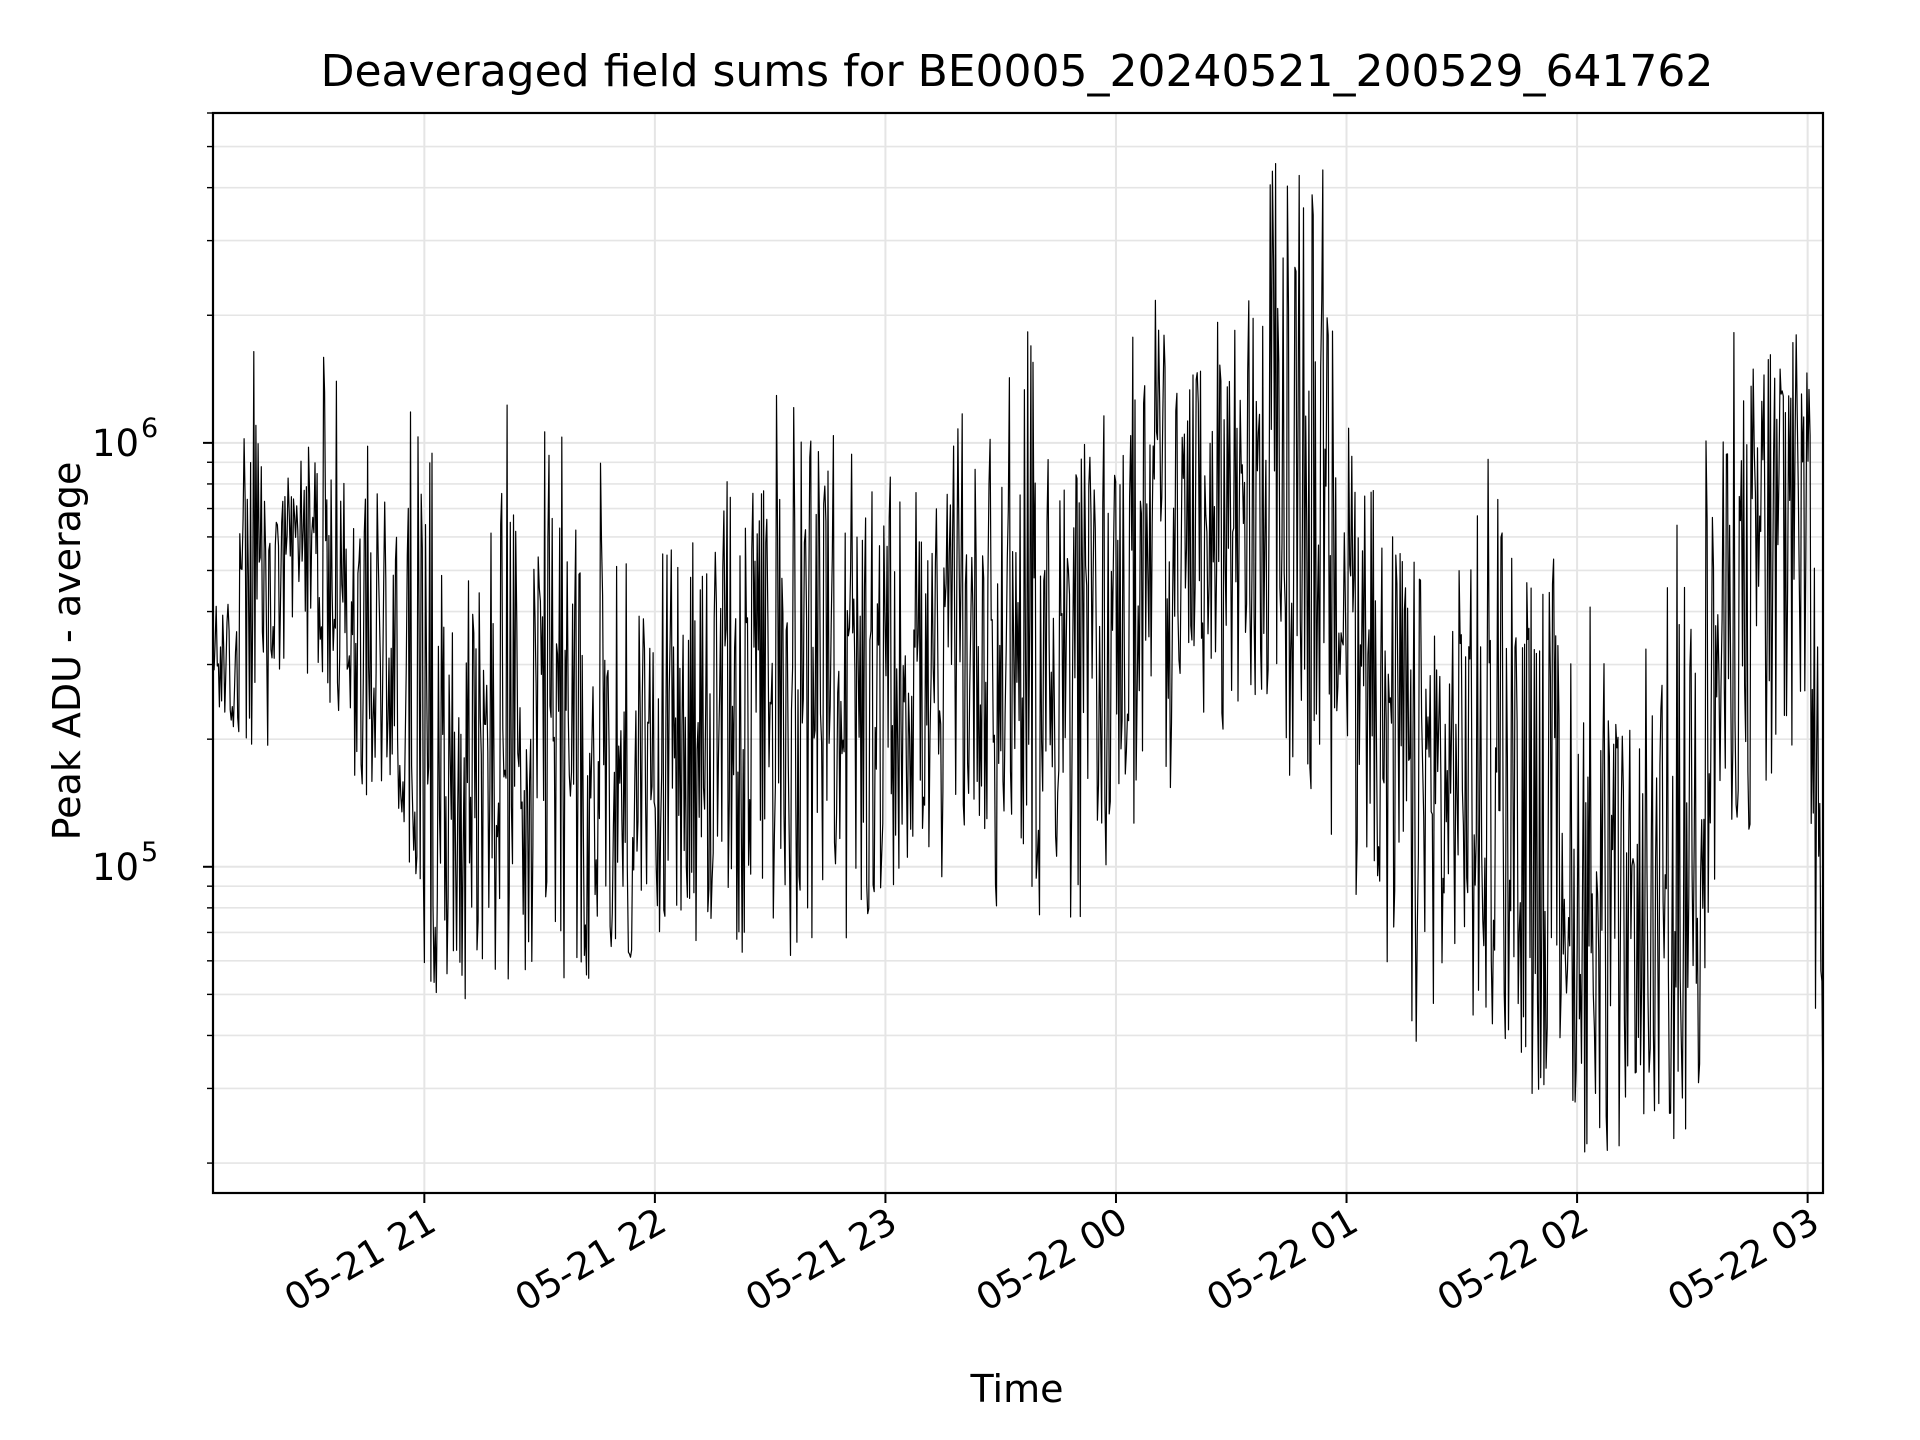 This screenshot has height=1440, width=1920. What do you see at coordinates (1513, 1260) in the screenshot?
I see `x-tick-label: 05-22 02` at bounding box center [1513, 1260].